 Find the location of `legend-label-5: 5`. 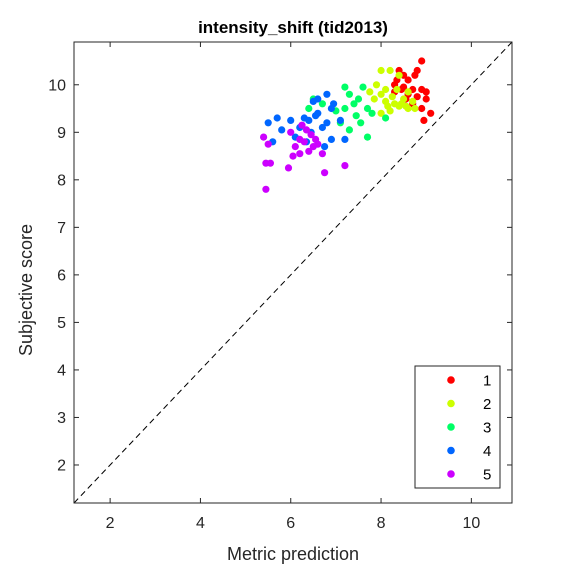

legend-label-5: 5 is located at coordinates (487, 475).